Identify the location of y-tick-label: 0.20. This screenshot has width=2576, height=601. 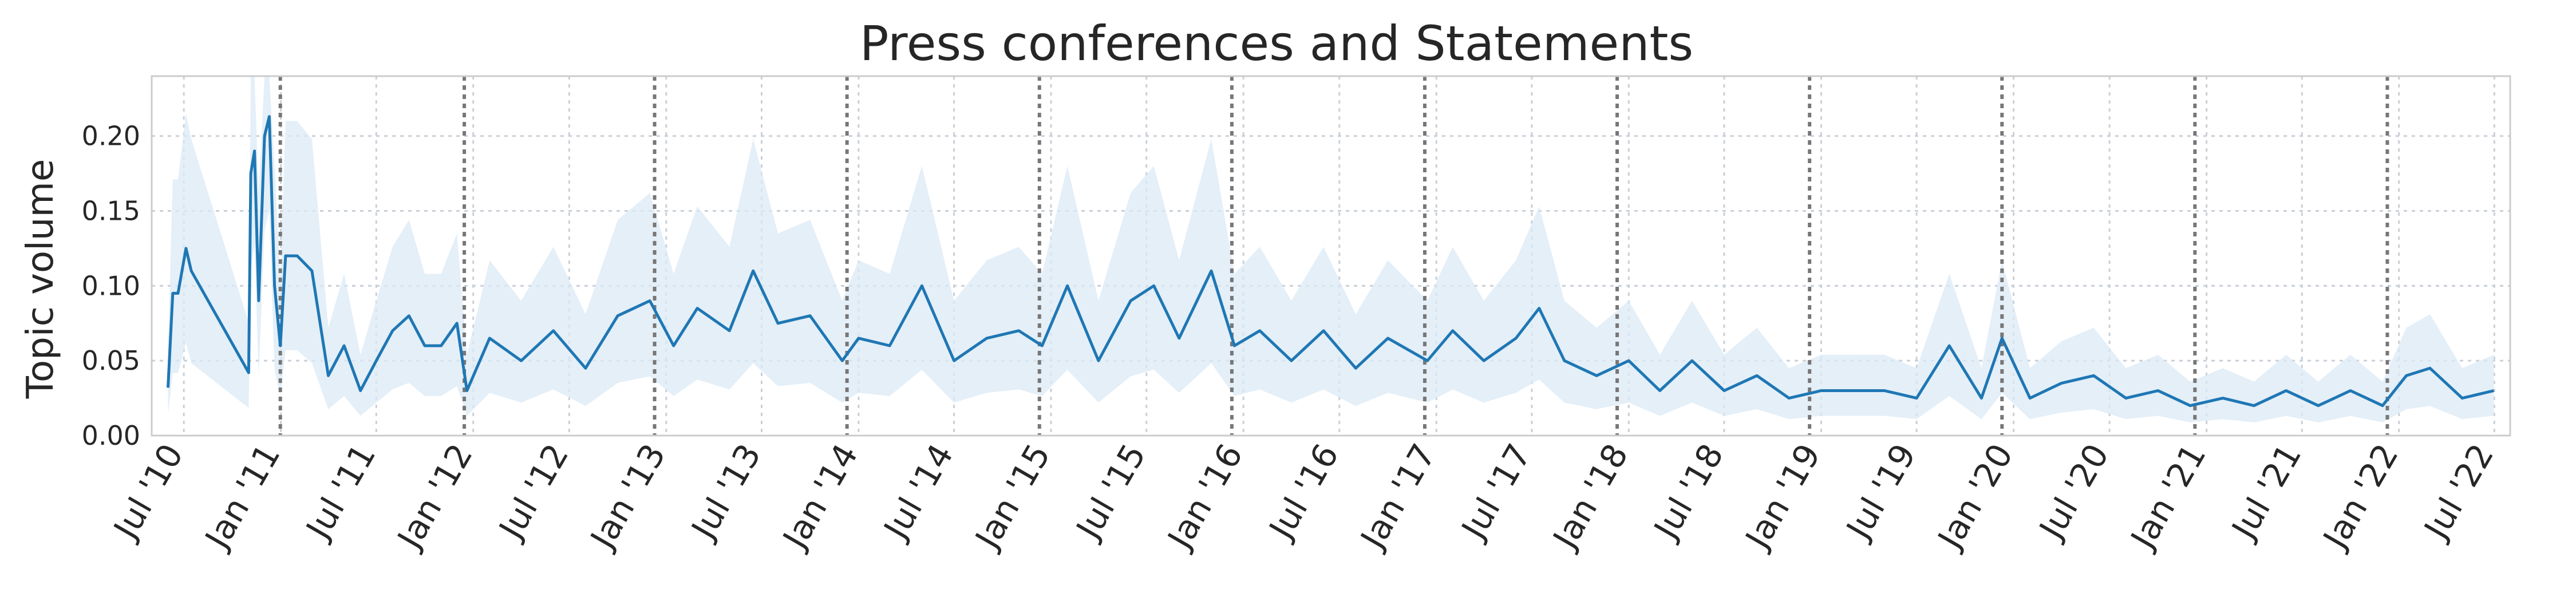
(111, 136).